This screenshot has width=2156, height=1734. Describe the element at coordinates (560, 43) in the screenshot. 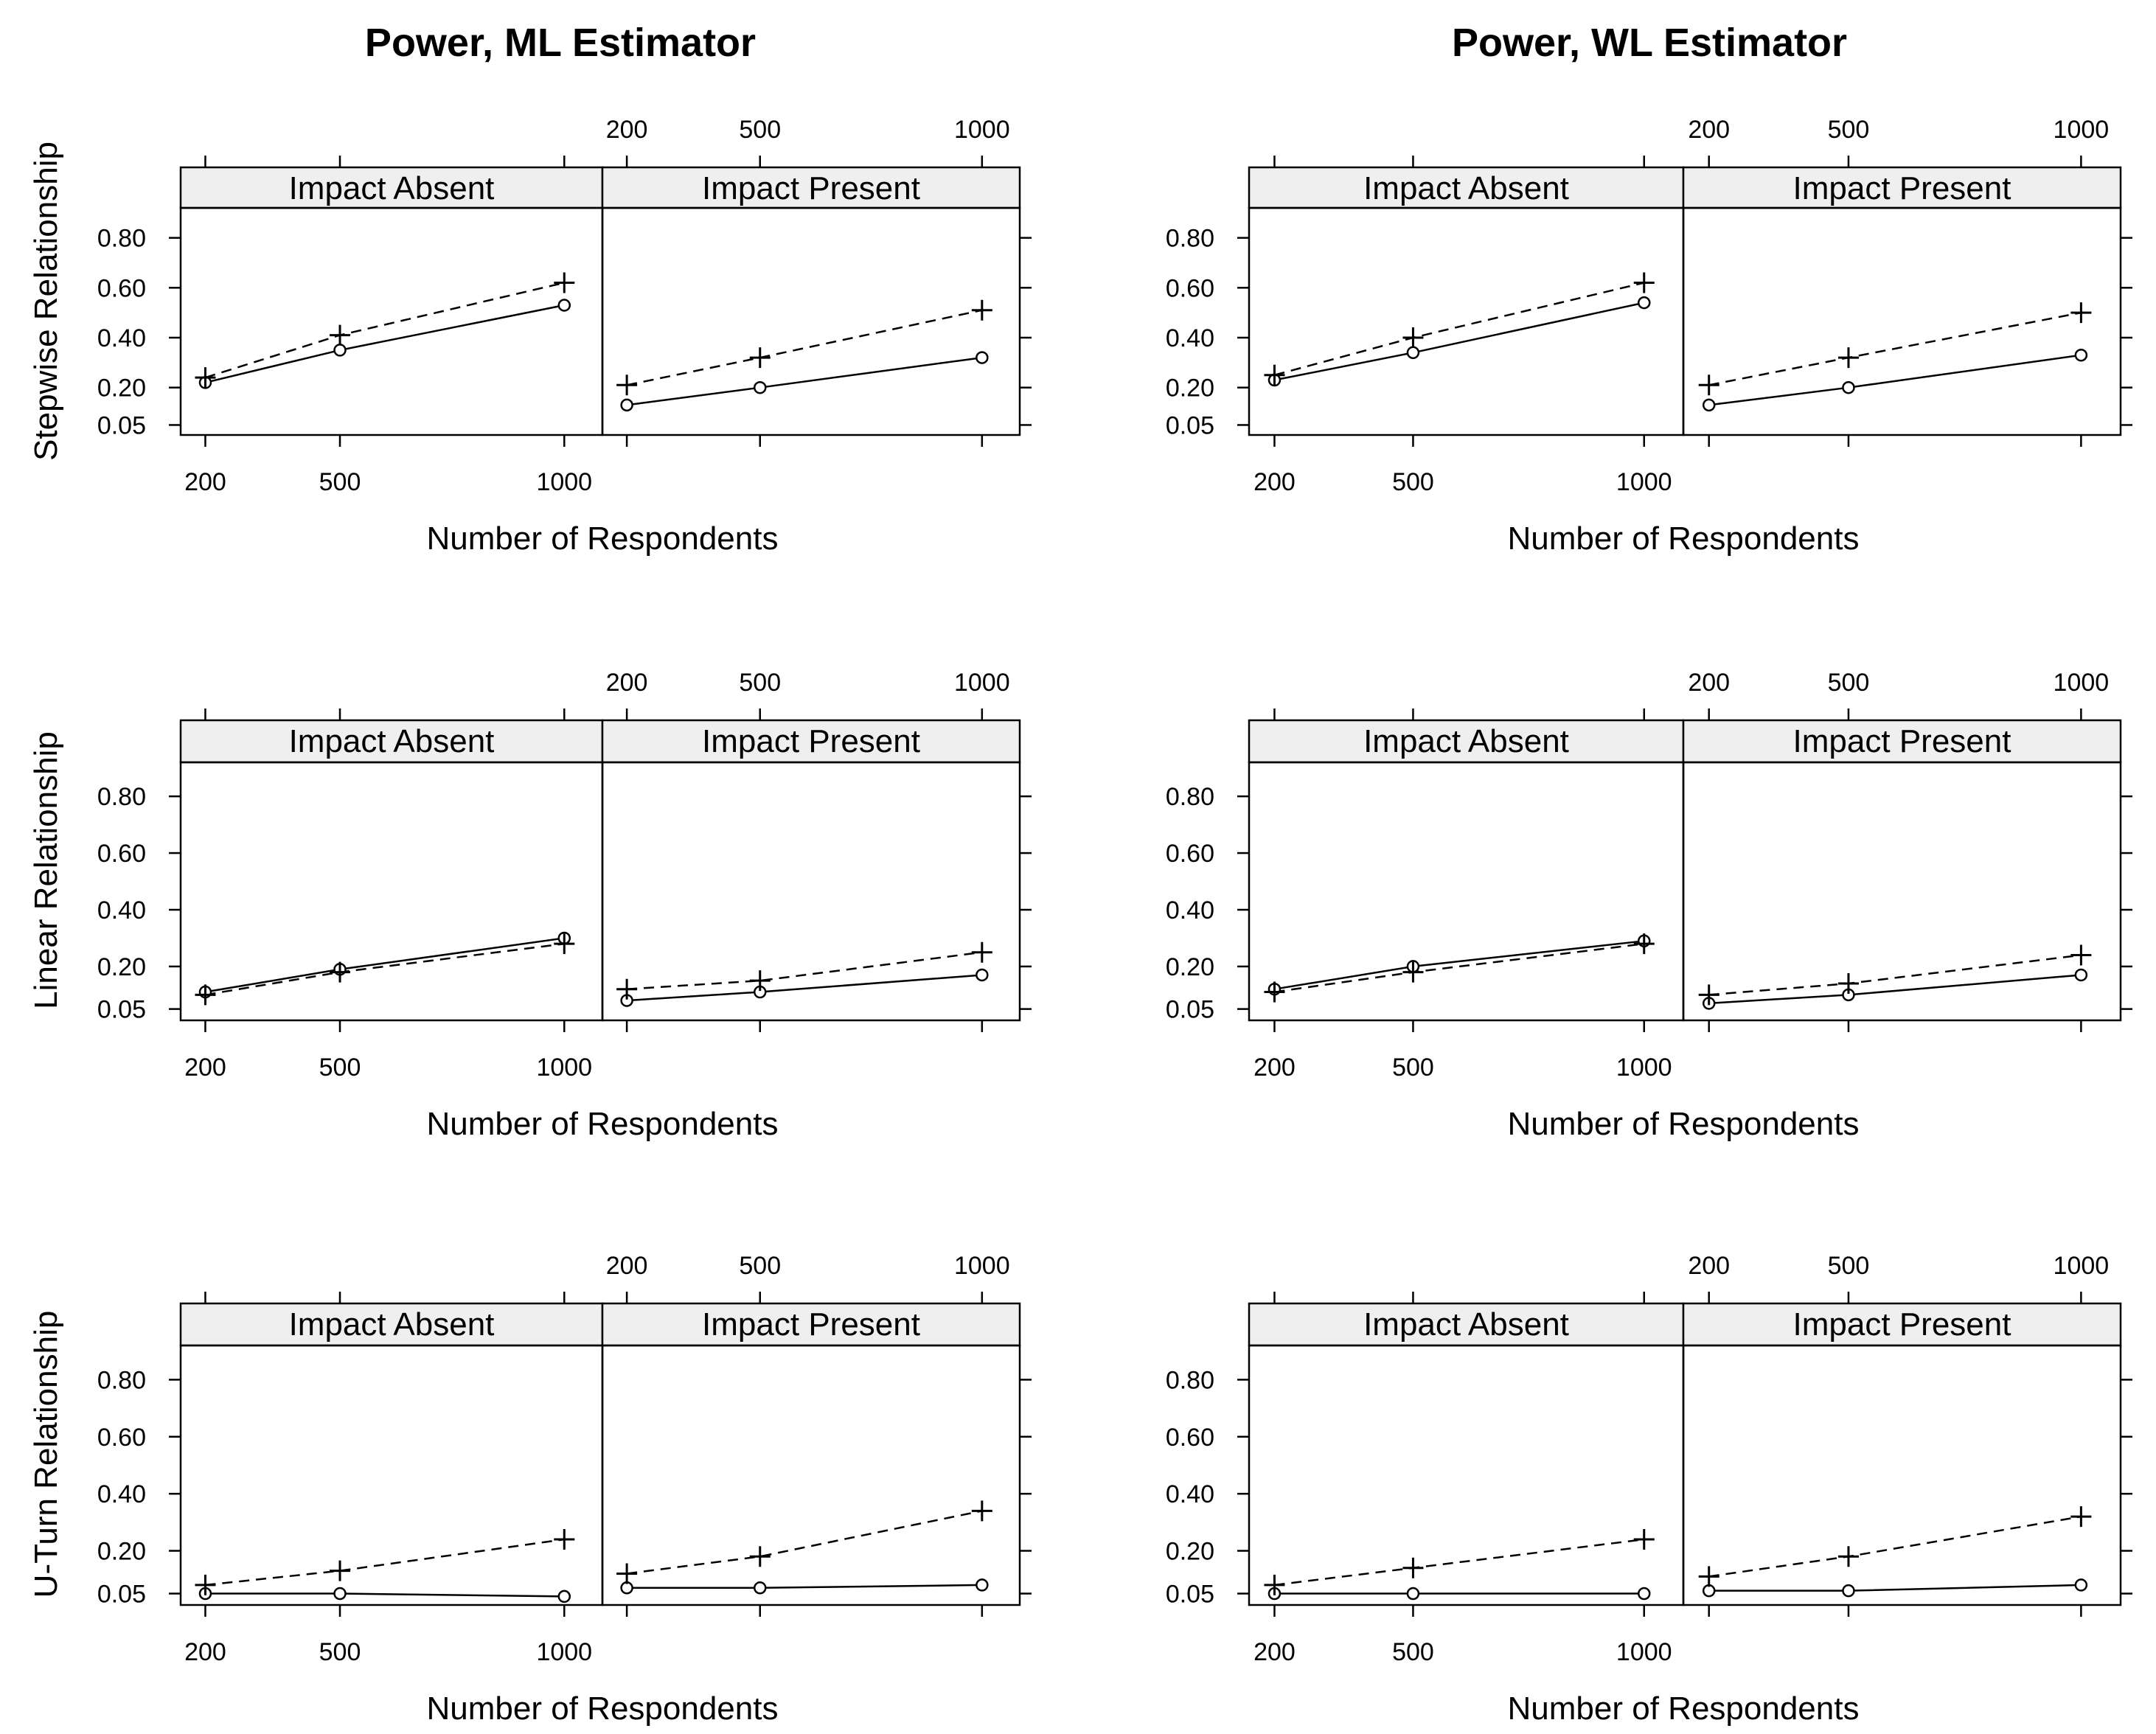

I see `column-title-ml: Power, ML Estimator` at that location.